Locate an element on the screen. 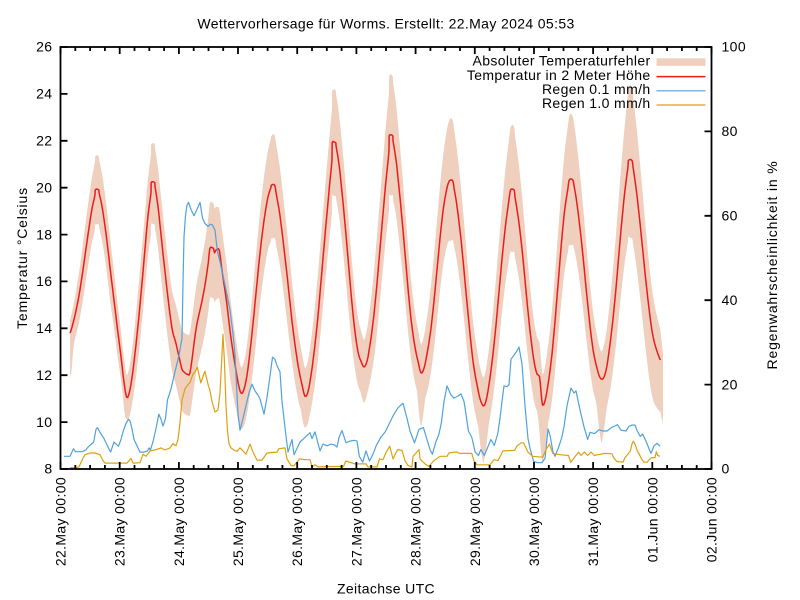 The image size is (800, 600). svg-text: 22.May 00:00 is located at coordinates (61, 521).